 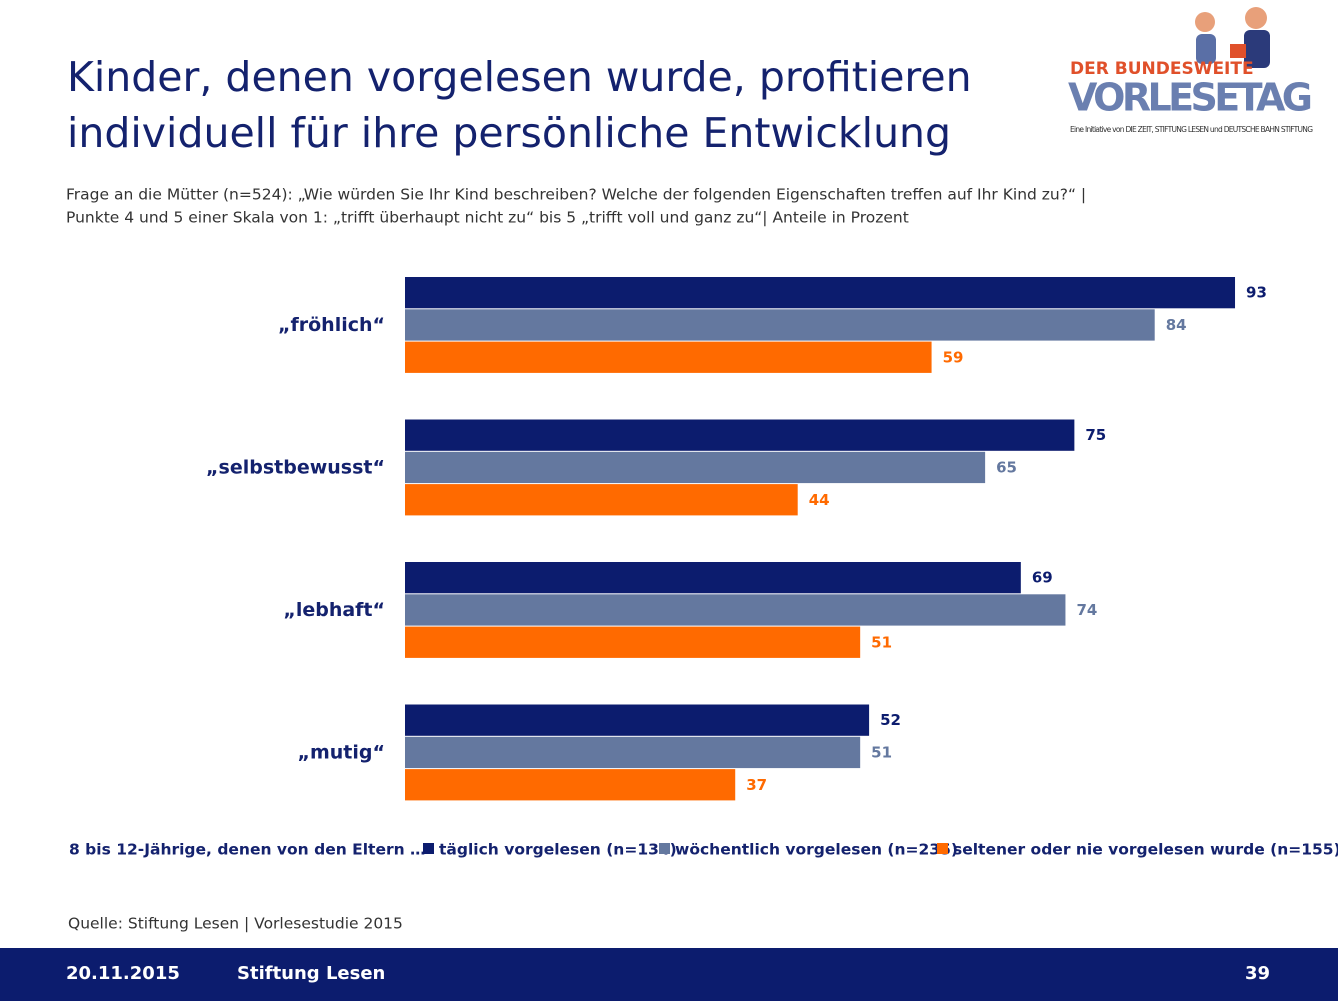 What do you see at coordinates (1162, 69) in the screenshot?
I see `logo-text: DER BUNDESWEITE` at bounding box center [1162, 69].